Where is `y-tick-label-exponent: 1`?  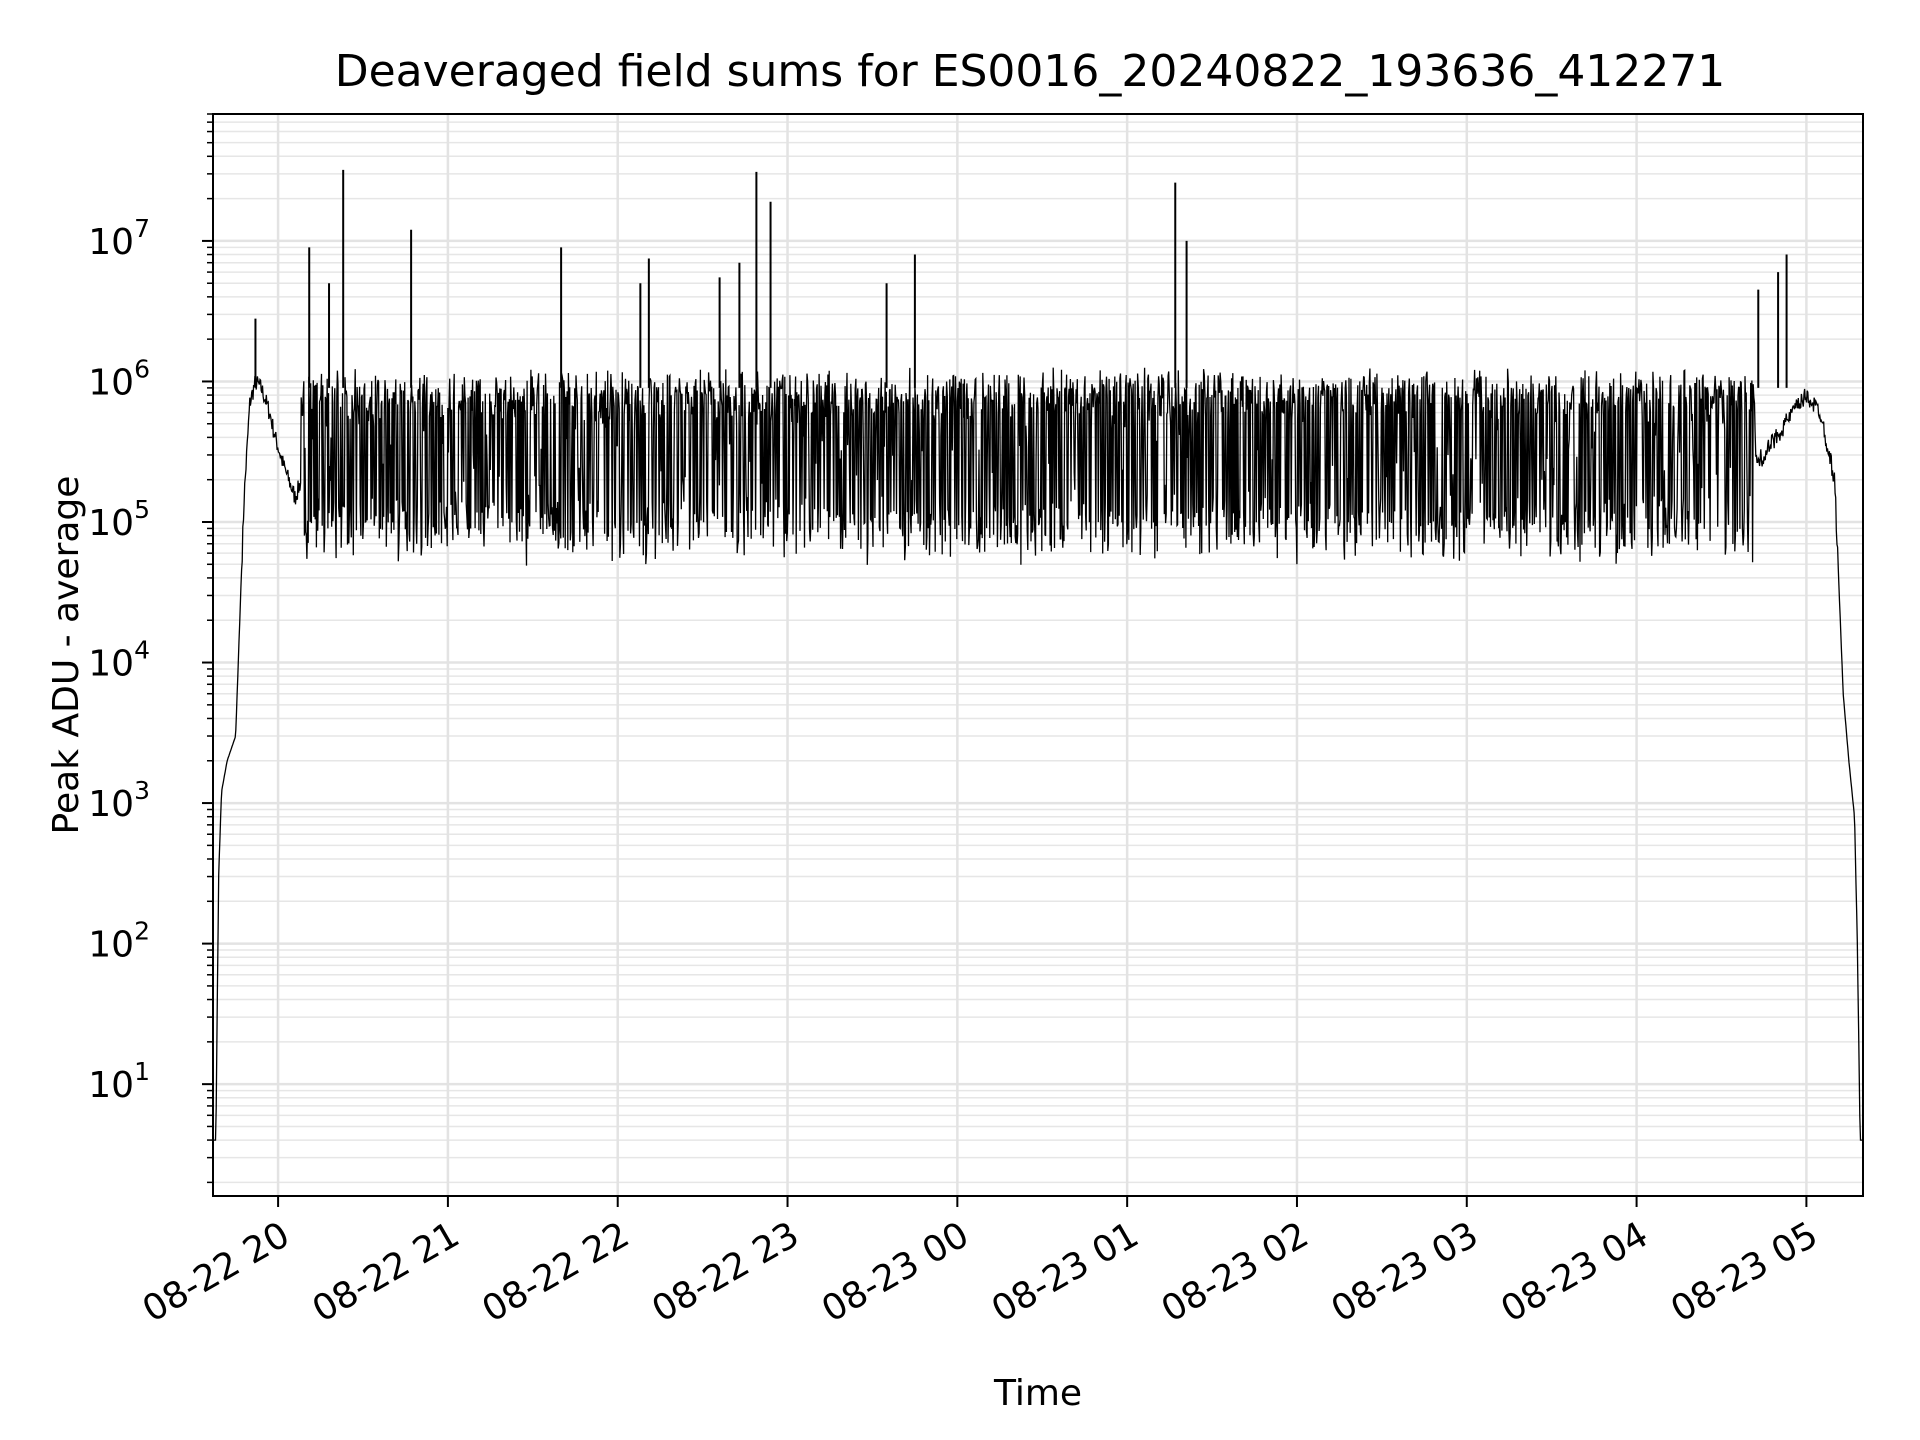
y-tick-label-exponent: 1 is located at coordinates (142, 1071).